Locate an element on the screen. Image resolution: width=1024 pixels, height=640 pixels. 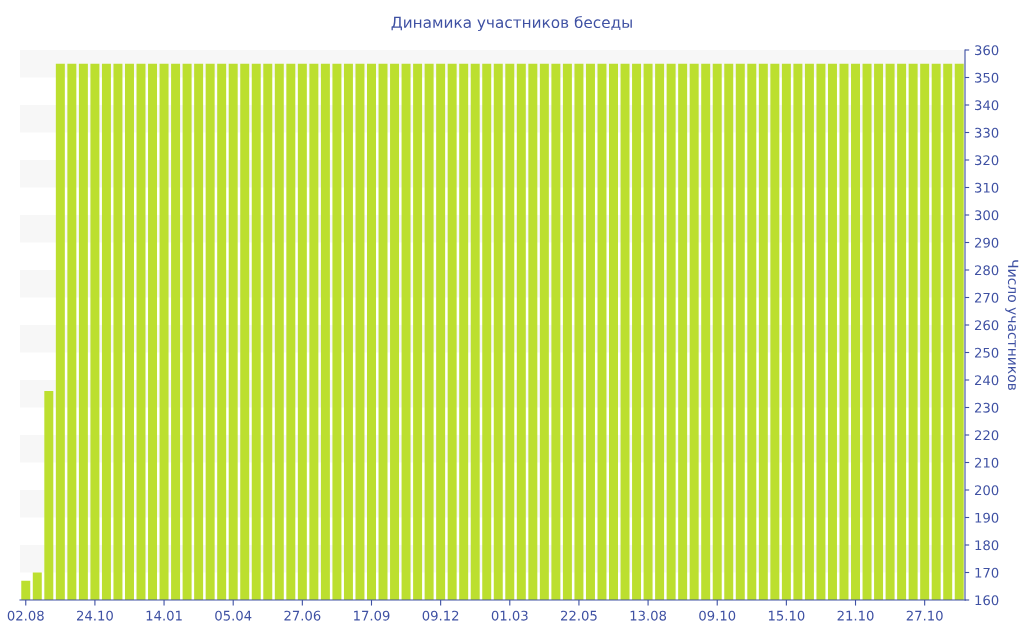
y-tick-label: 290 is located at coordinates (986, 242).